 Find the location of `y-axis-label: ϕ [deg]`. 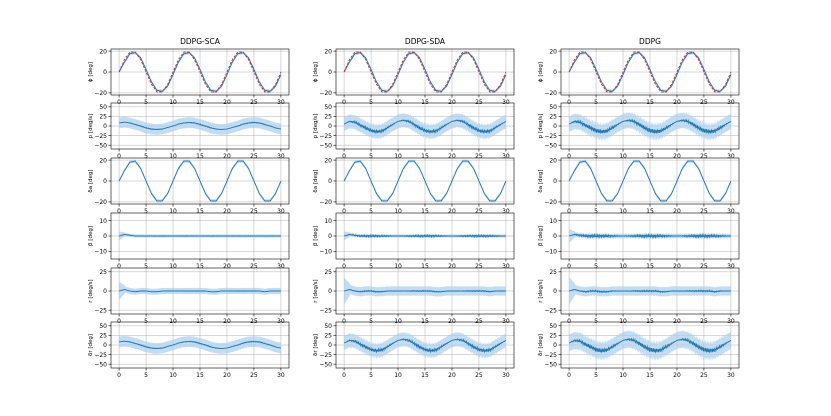

y-axis-label: ϕ [deg] is located at coordinates (316, 72).